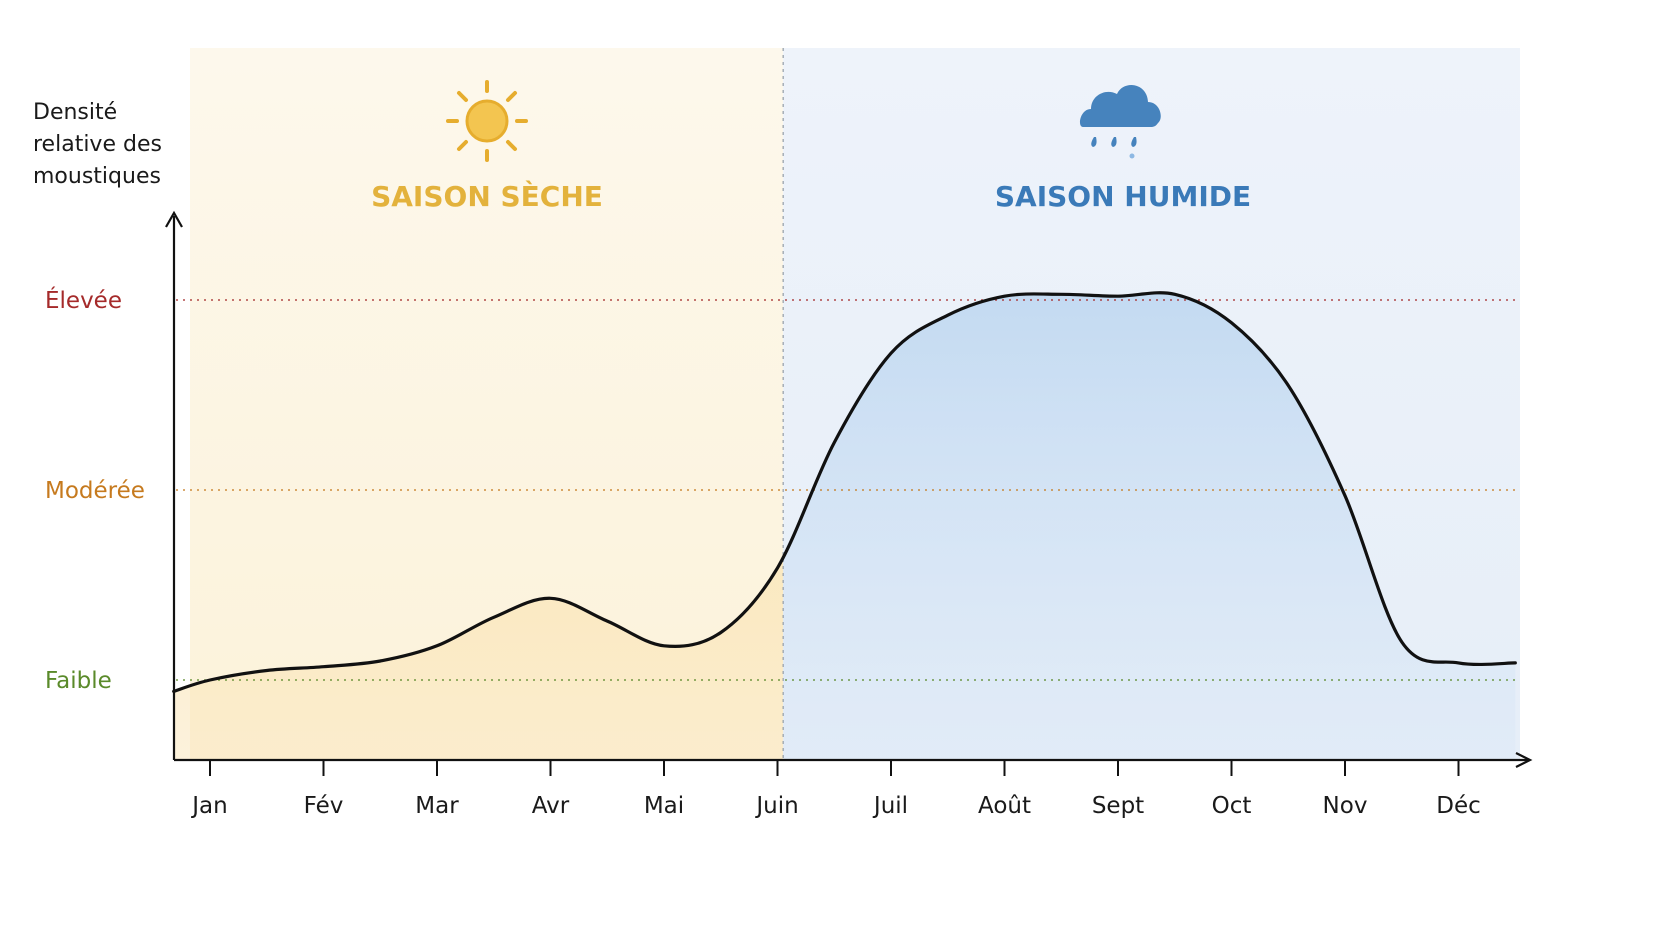  Describe the element at coordinates (1458, 806) in the screenshot. I see `x-tick-label-12: Déc` at that location.